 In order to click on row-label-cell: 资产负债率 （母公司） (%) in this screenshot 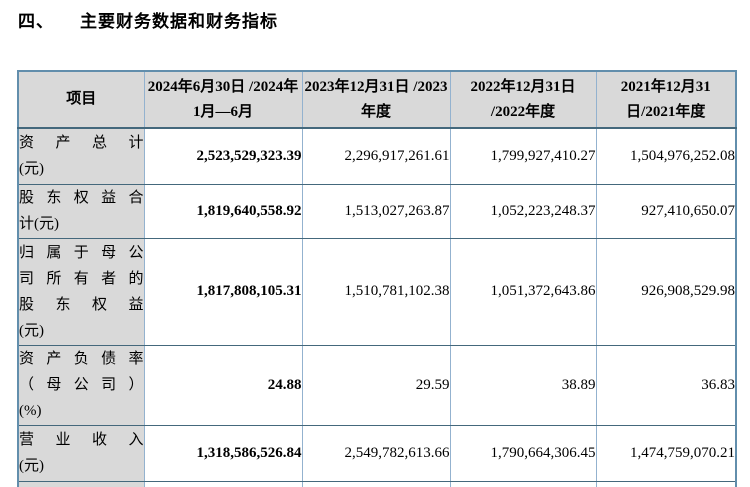, I will do `click(81, 385)`.